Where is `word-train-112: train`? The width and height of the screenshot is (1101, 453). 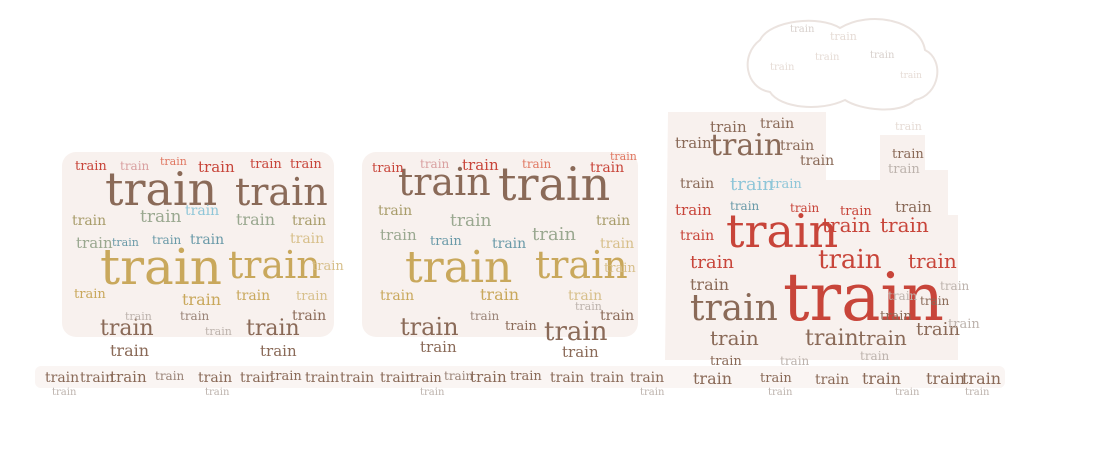 word-train-112: train is located at coordinates (215, 378).